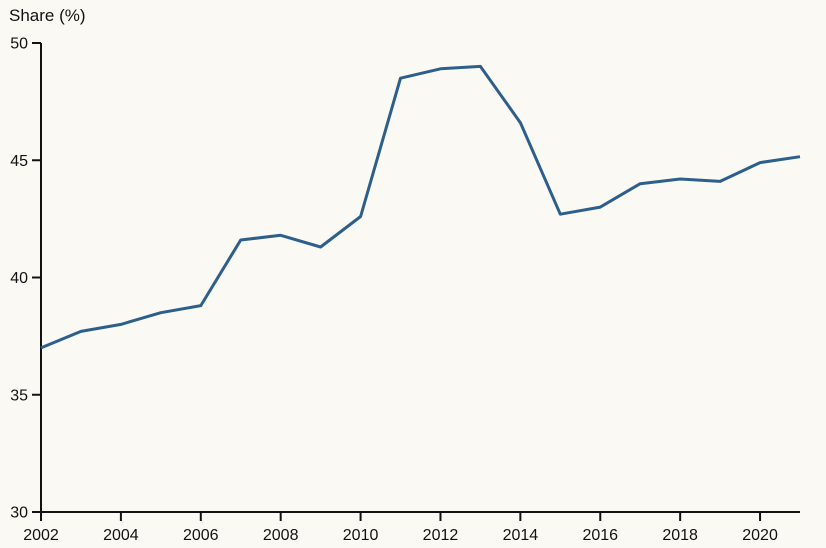  I want to click on chart-title: Share (%), so click(47, 15).